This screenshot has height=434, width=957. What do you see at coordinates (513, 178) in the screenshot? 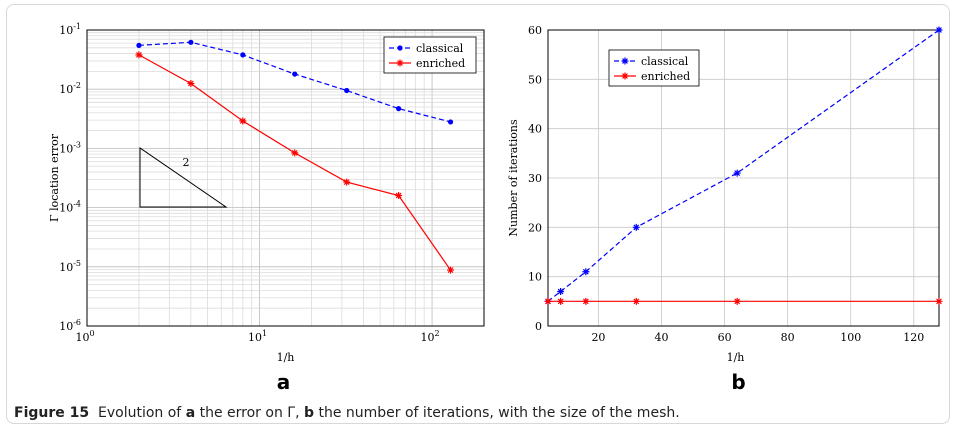
I see `y-axis-label-b: Number of iterations` at bounding box center [513, 178].